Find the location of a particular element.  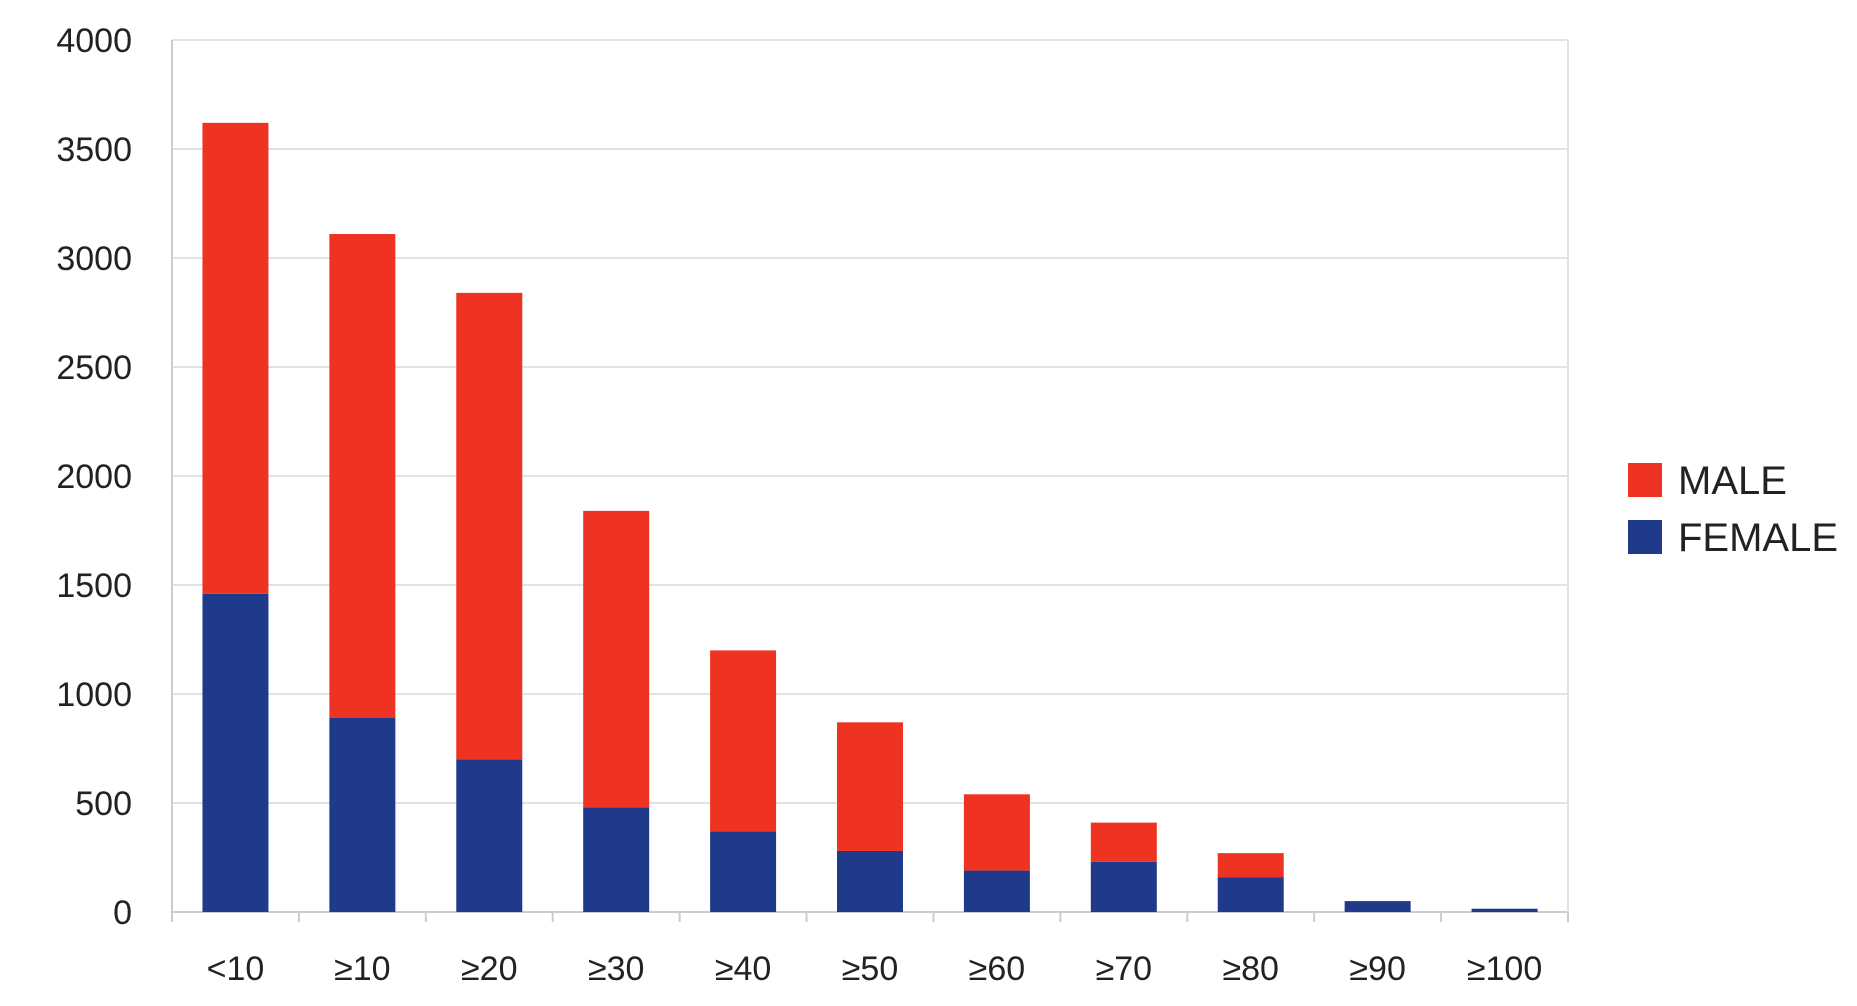

y-tick-label: 3000 is located at coordinates (94, 259).